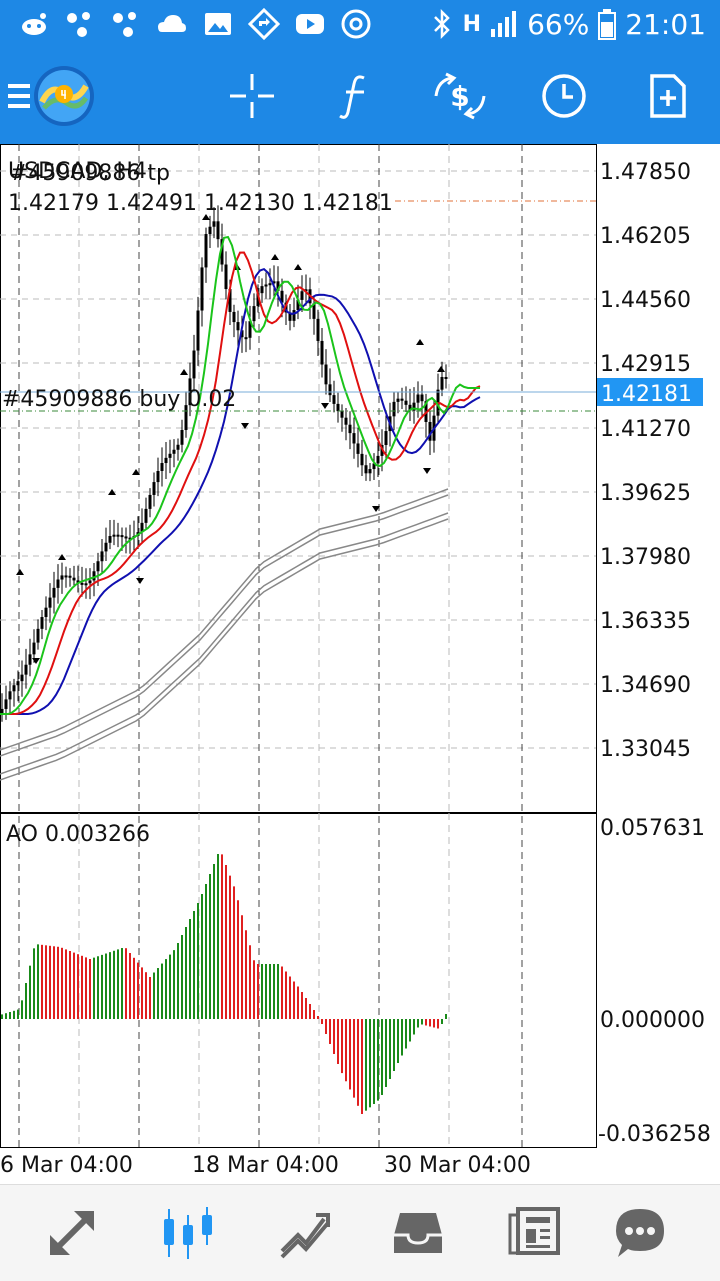 The height and width of the screenshot is (1281, 720). I want to click on molecule-icon, so click(78, 24).